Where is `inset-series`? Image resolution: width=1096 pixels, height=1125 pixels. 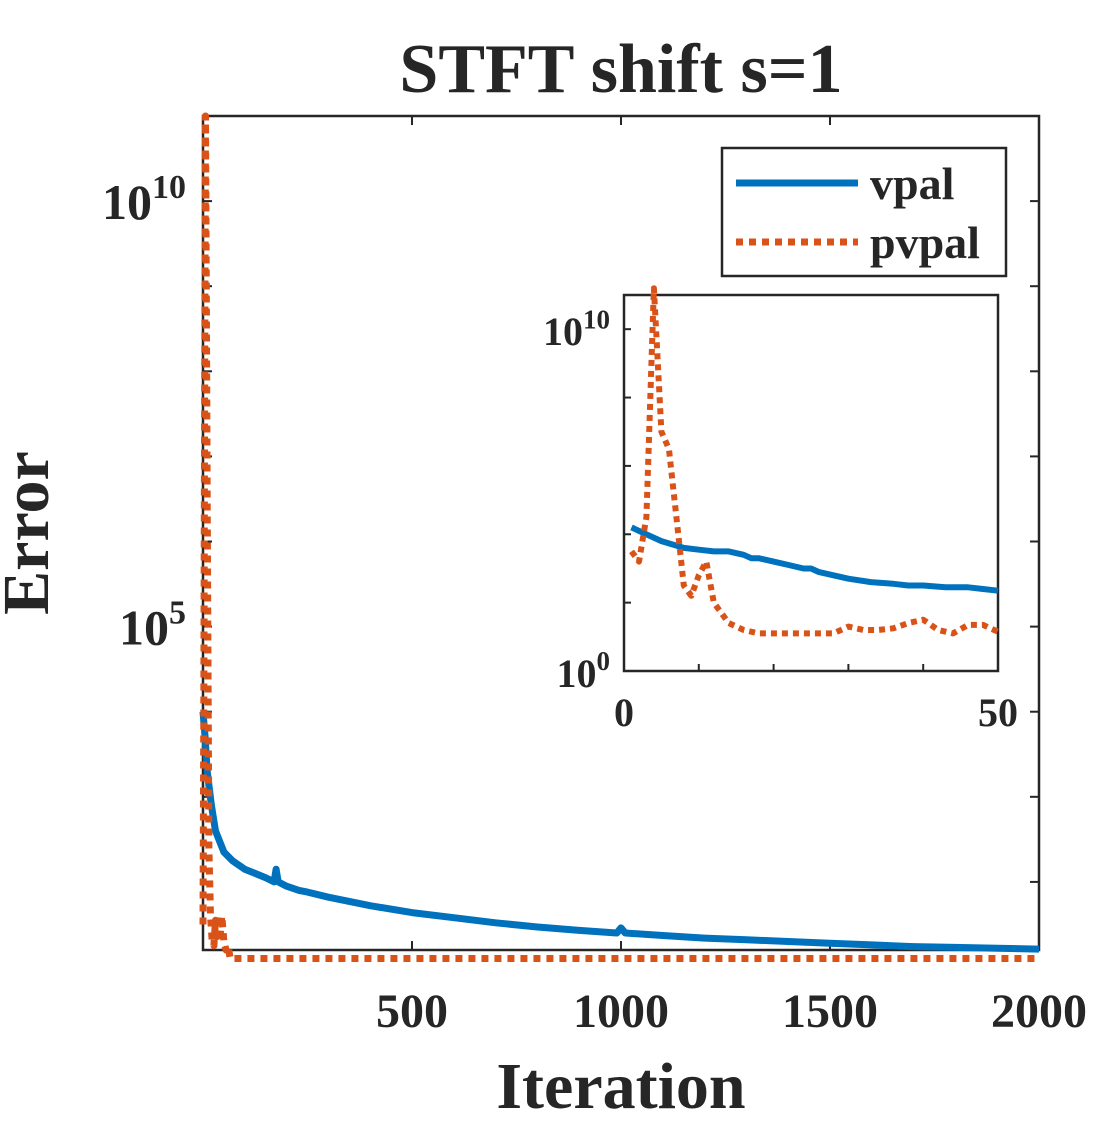
inset-series is located at coordinates (814, 461).